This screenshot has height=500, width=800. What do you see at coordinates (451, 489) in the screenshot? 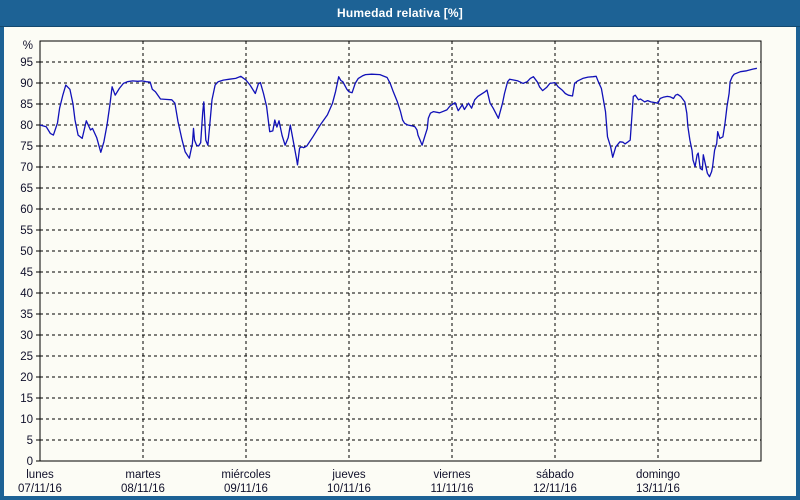
I see `x-date-label: 11/11/16` at bounding box center [451, 489].